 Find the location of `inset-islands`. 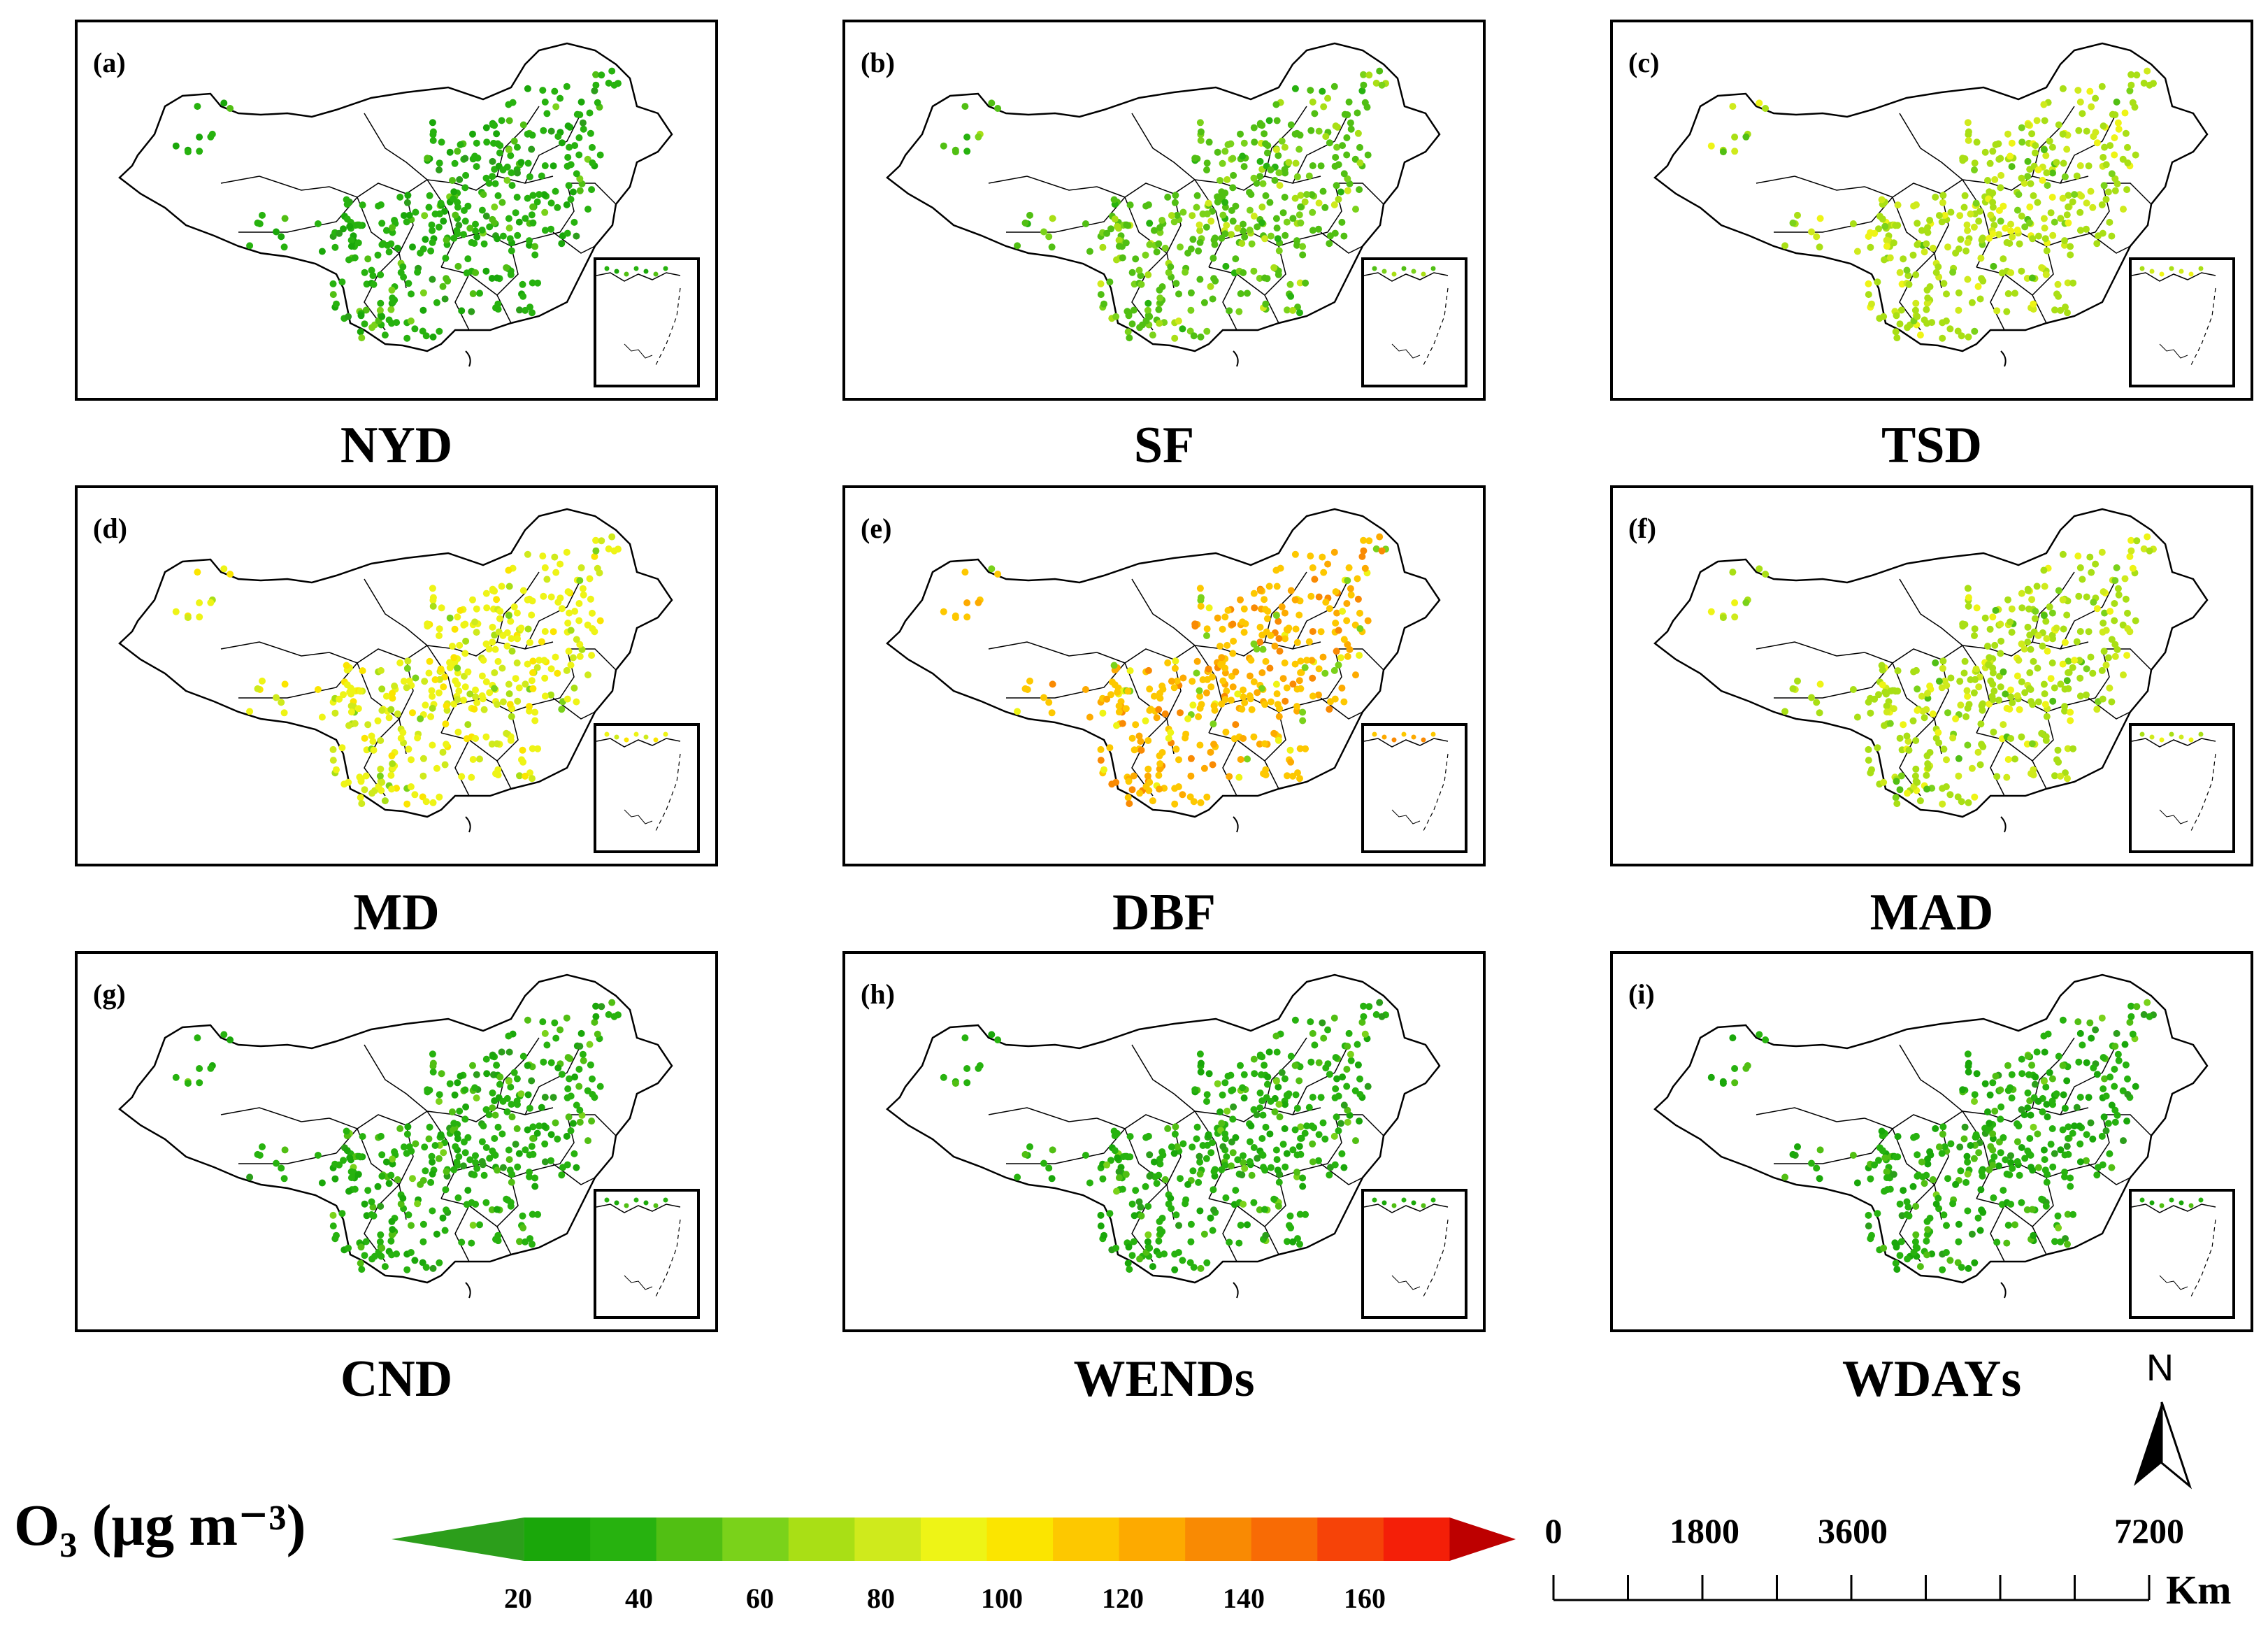

inset-islands is located at coordinates (1406, 816).